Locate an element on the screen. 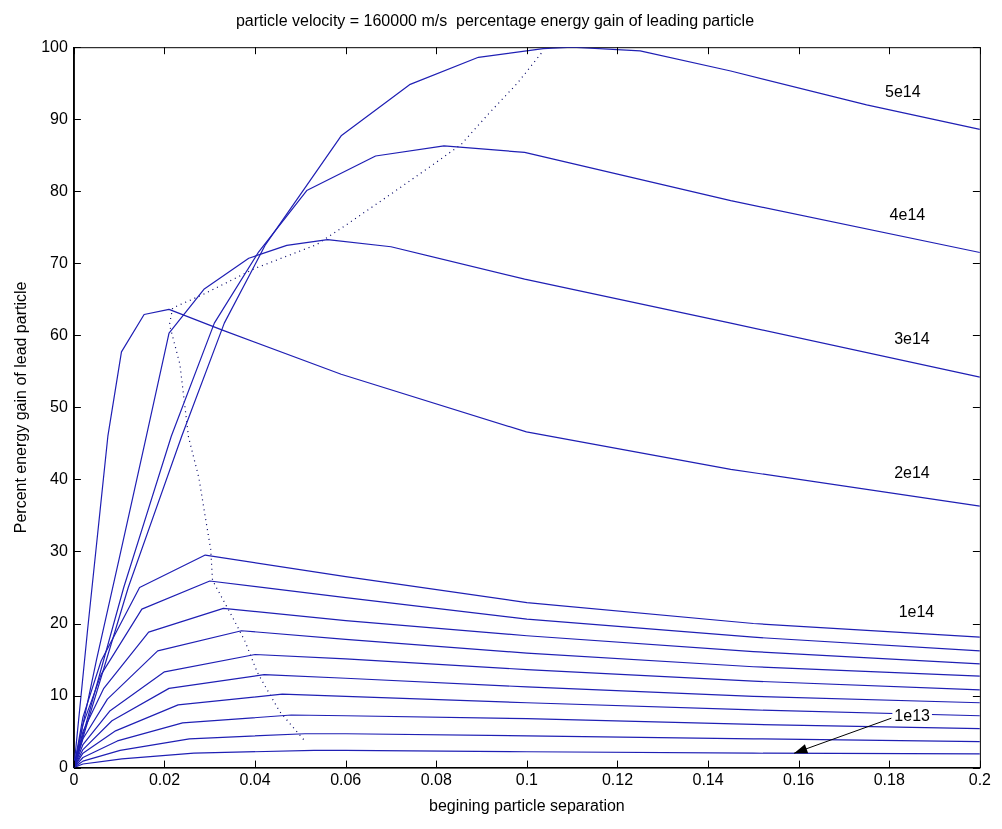  y-tick-label: 80 is located at coordinates (59, 190).